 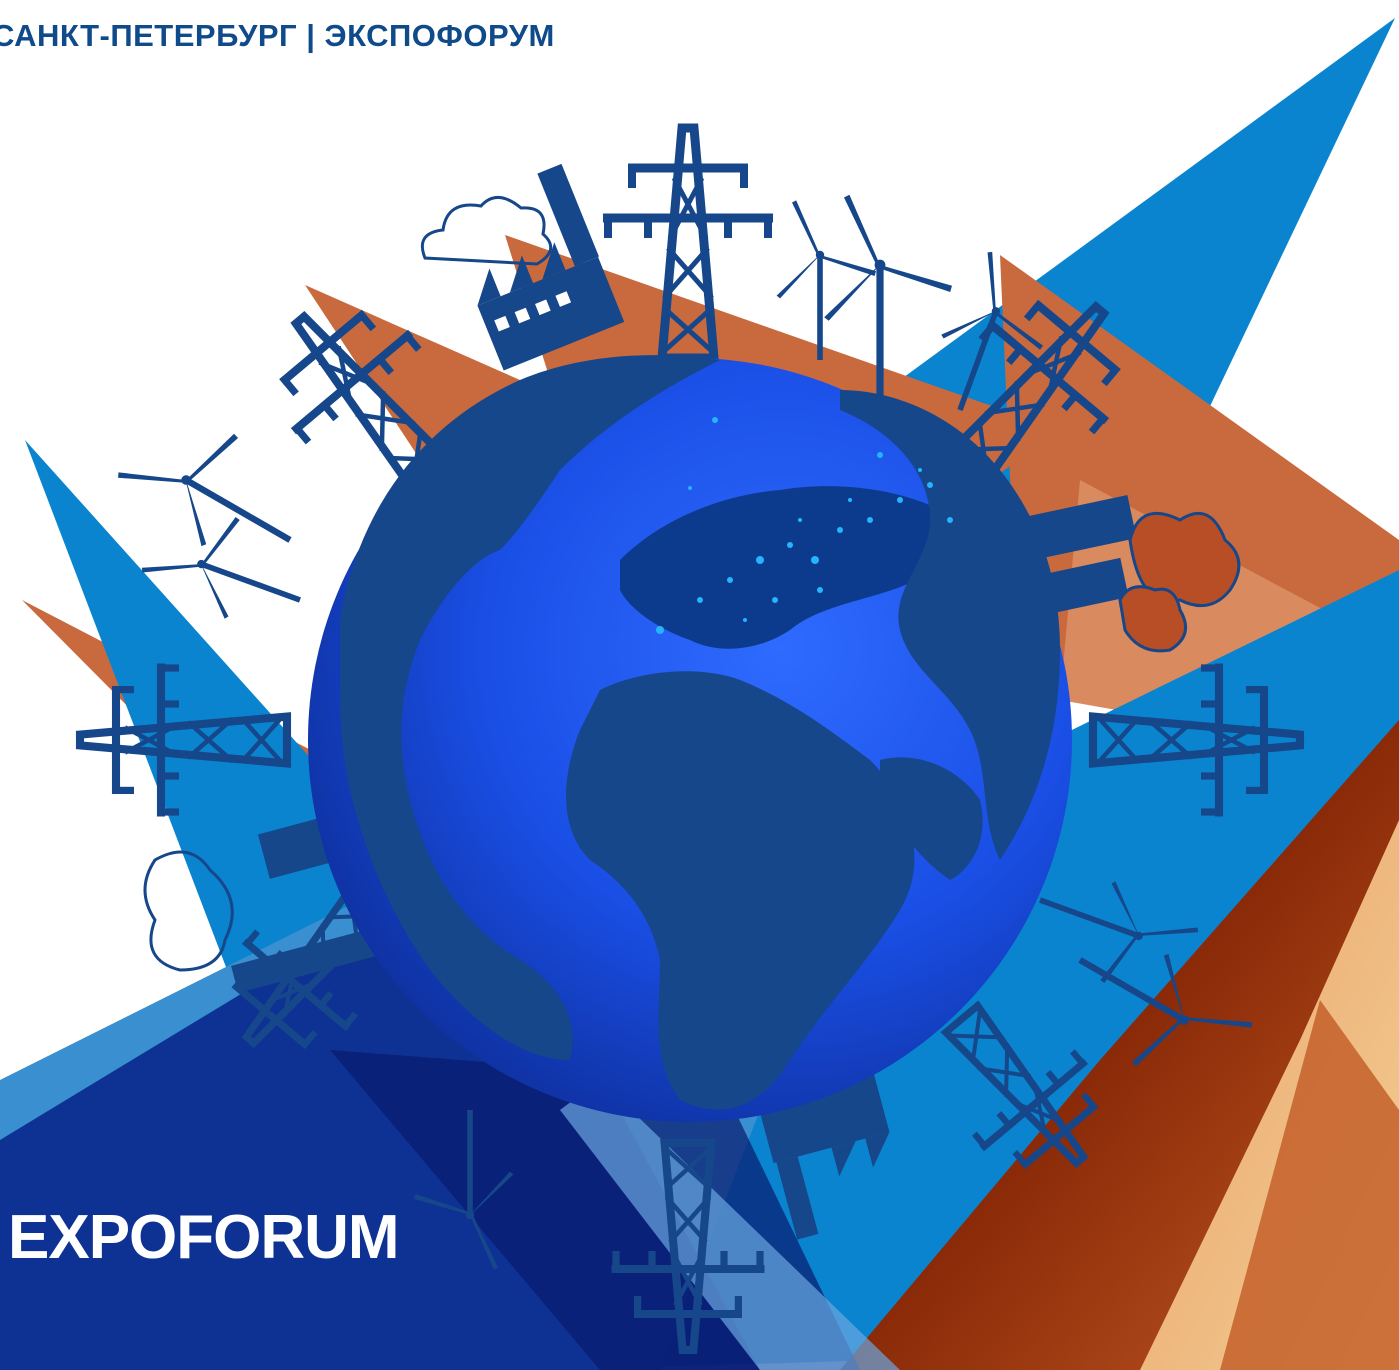 What do you see at coordinates (551, 267) in the screenshot?
I see `factory-icon` at bounding box center [551, 267].